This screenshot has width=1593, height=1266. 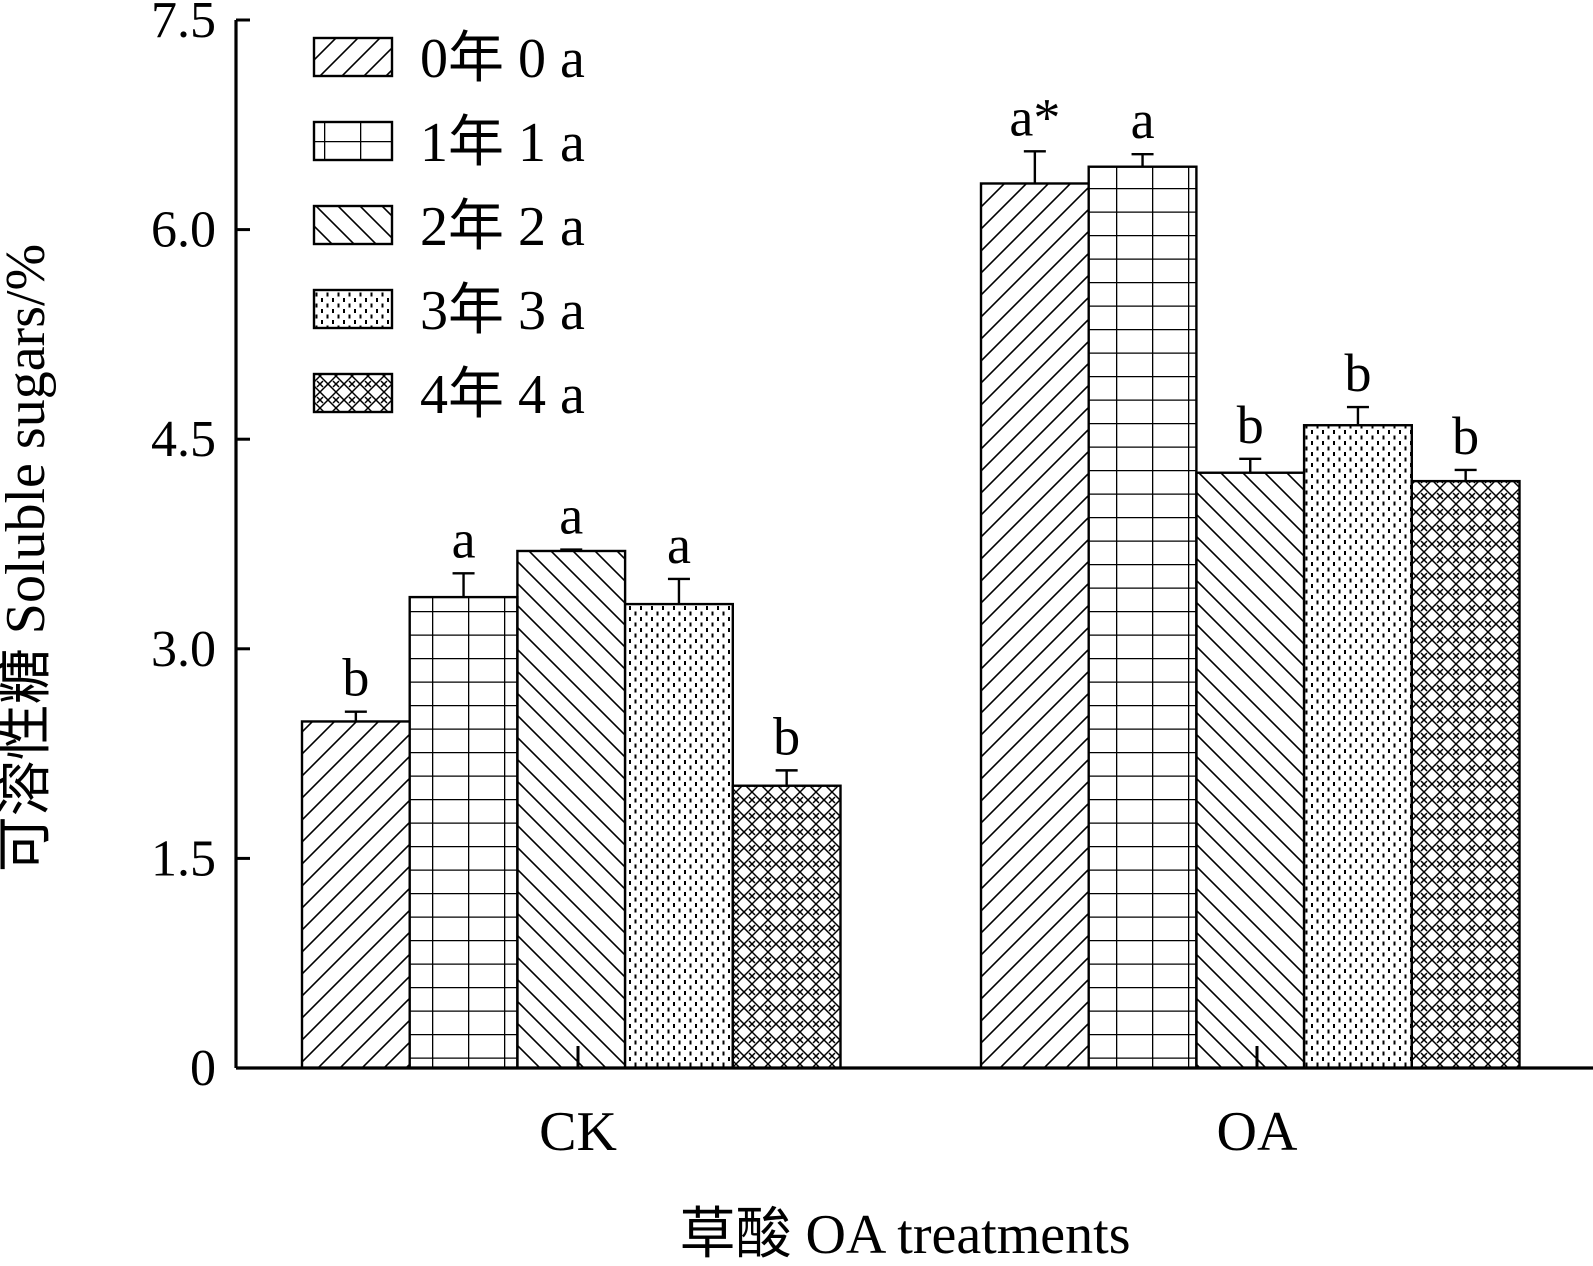 I want to click on legend-label: 1年 1 a, so click(x=502, y=143).